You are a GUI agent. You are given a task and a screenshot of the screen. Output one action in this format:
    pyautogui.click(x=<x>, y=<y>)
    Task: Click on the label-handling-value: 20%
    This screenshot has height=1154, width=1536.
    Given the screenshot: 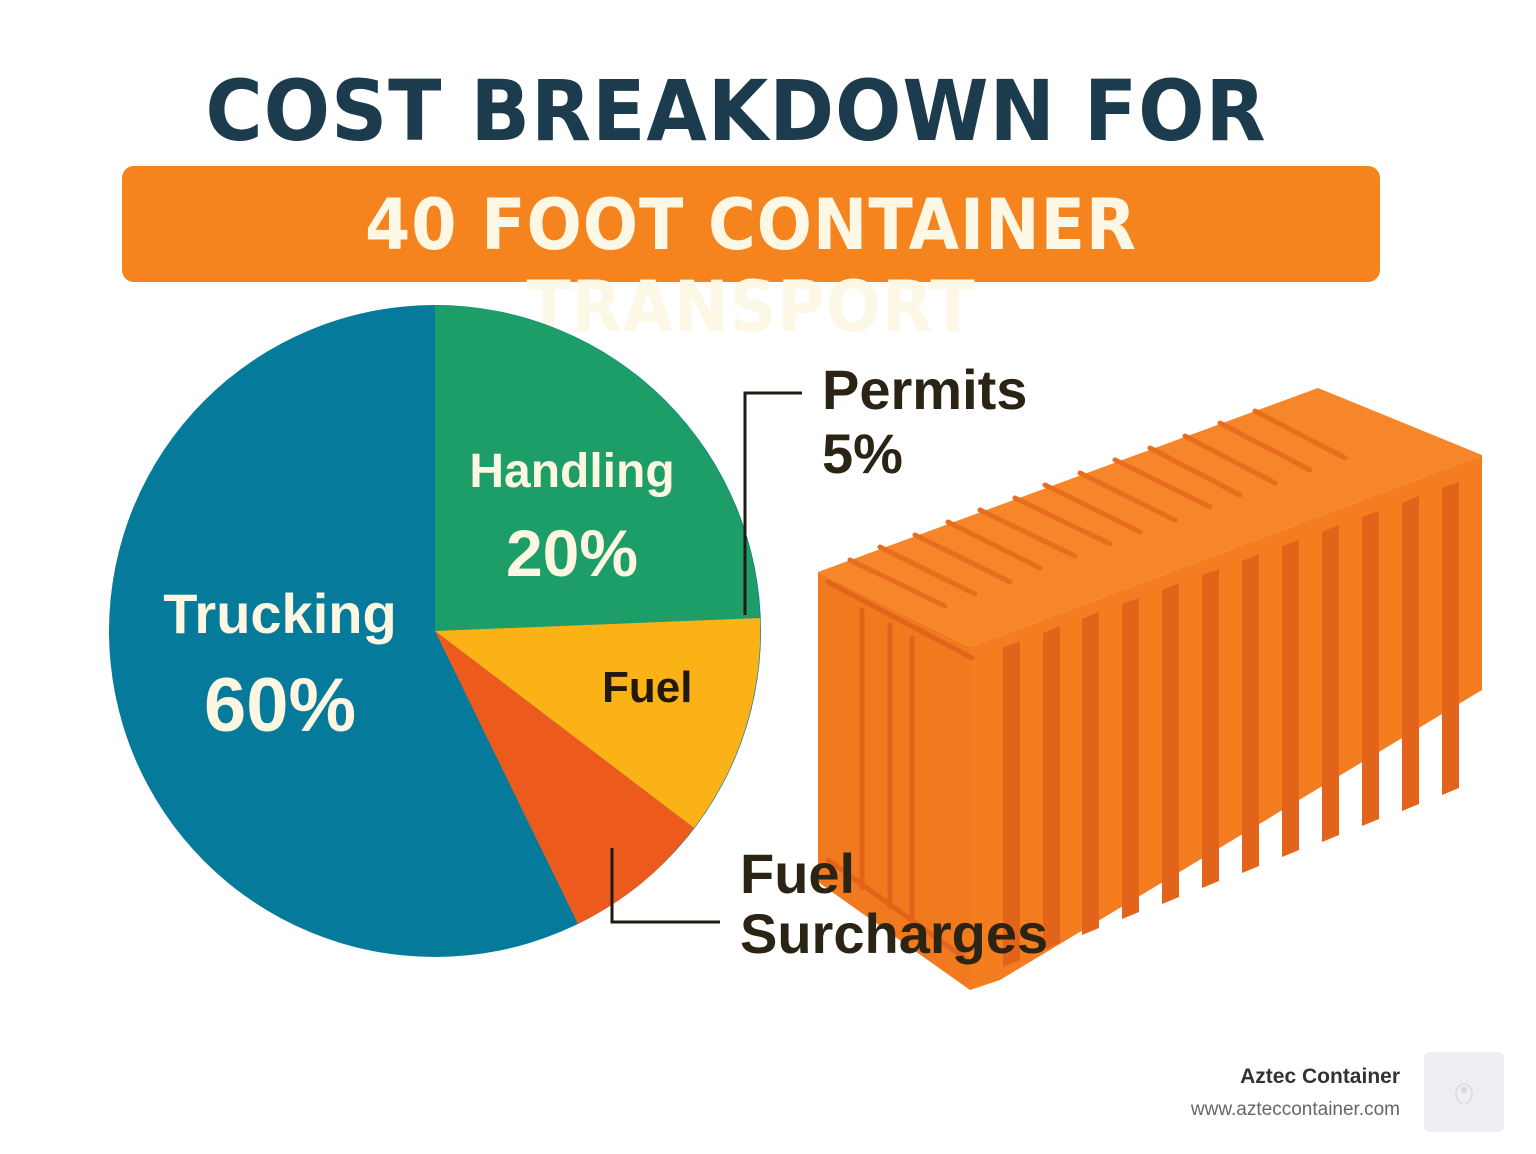 What is the action you would take?
    pyautogui.click(x=572, y=553)
    